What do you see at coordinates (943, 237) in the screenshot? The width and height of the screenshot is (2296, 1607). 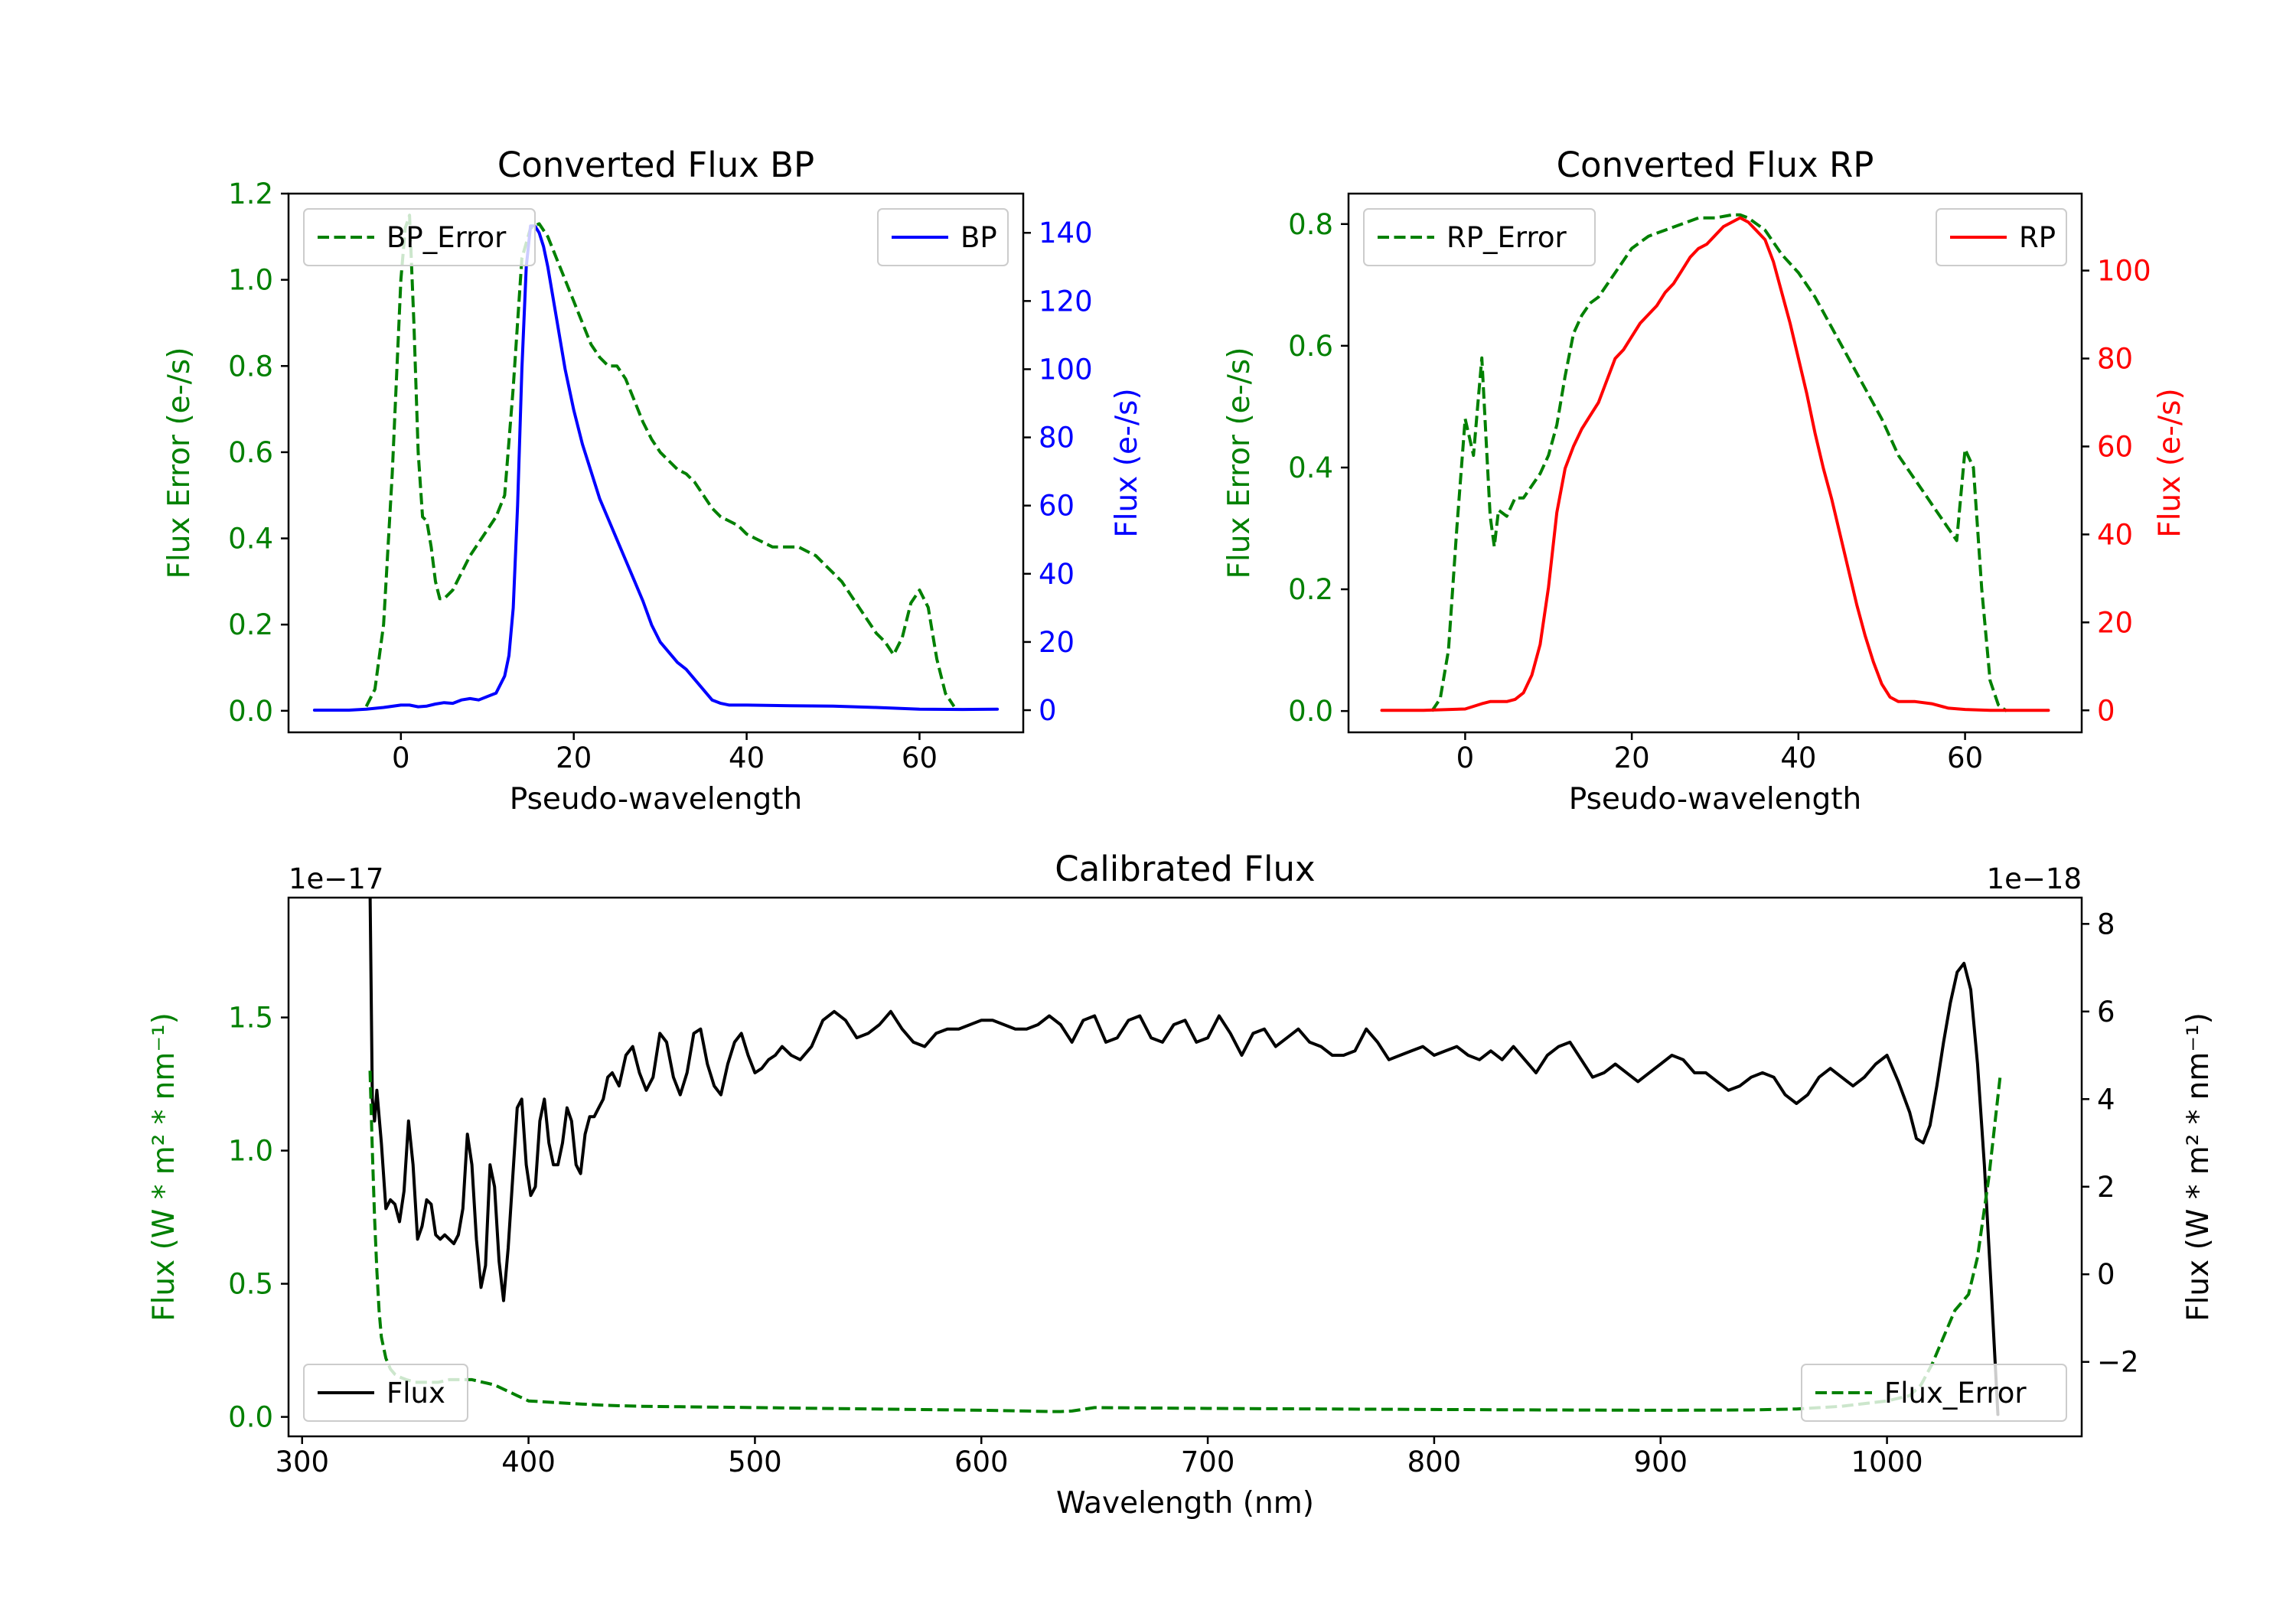 I see `legend-bp: BP` at bounding box center [943, 237].